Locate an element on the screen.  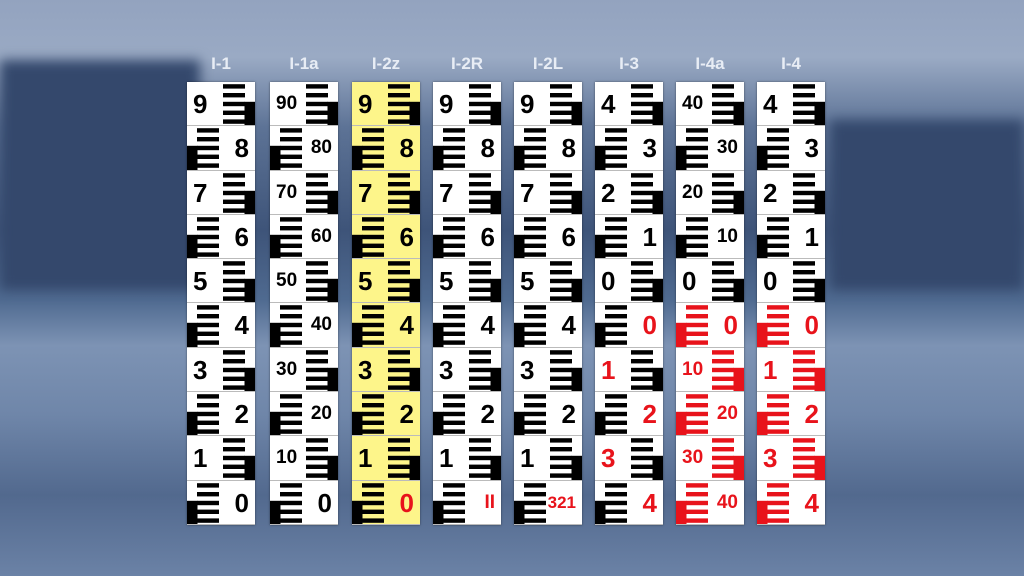
segment-number: 2 is located at coordinates (241, 414).